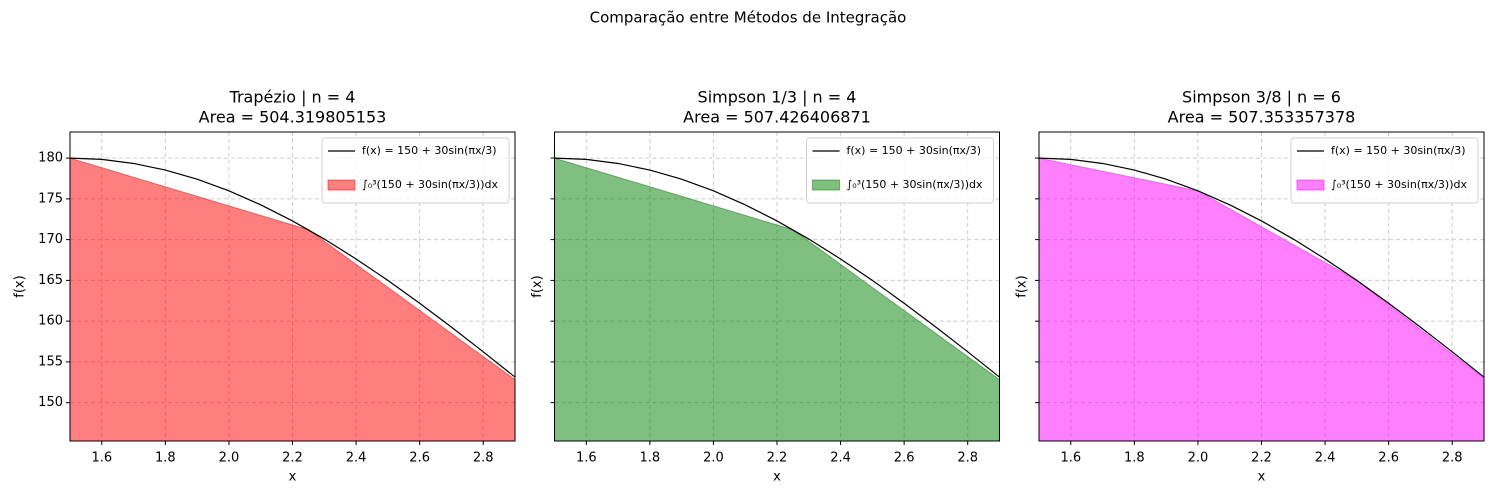  I want to click on y-tick-label: 165, so click(50, 280).